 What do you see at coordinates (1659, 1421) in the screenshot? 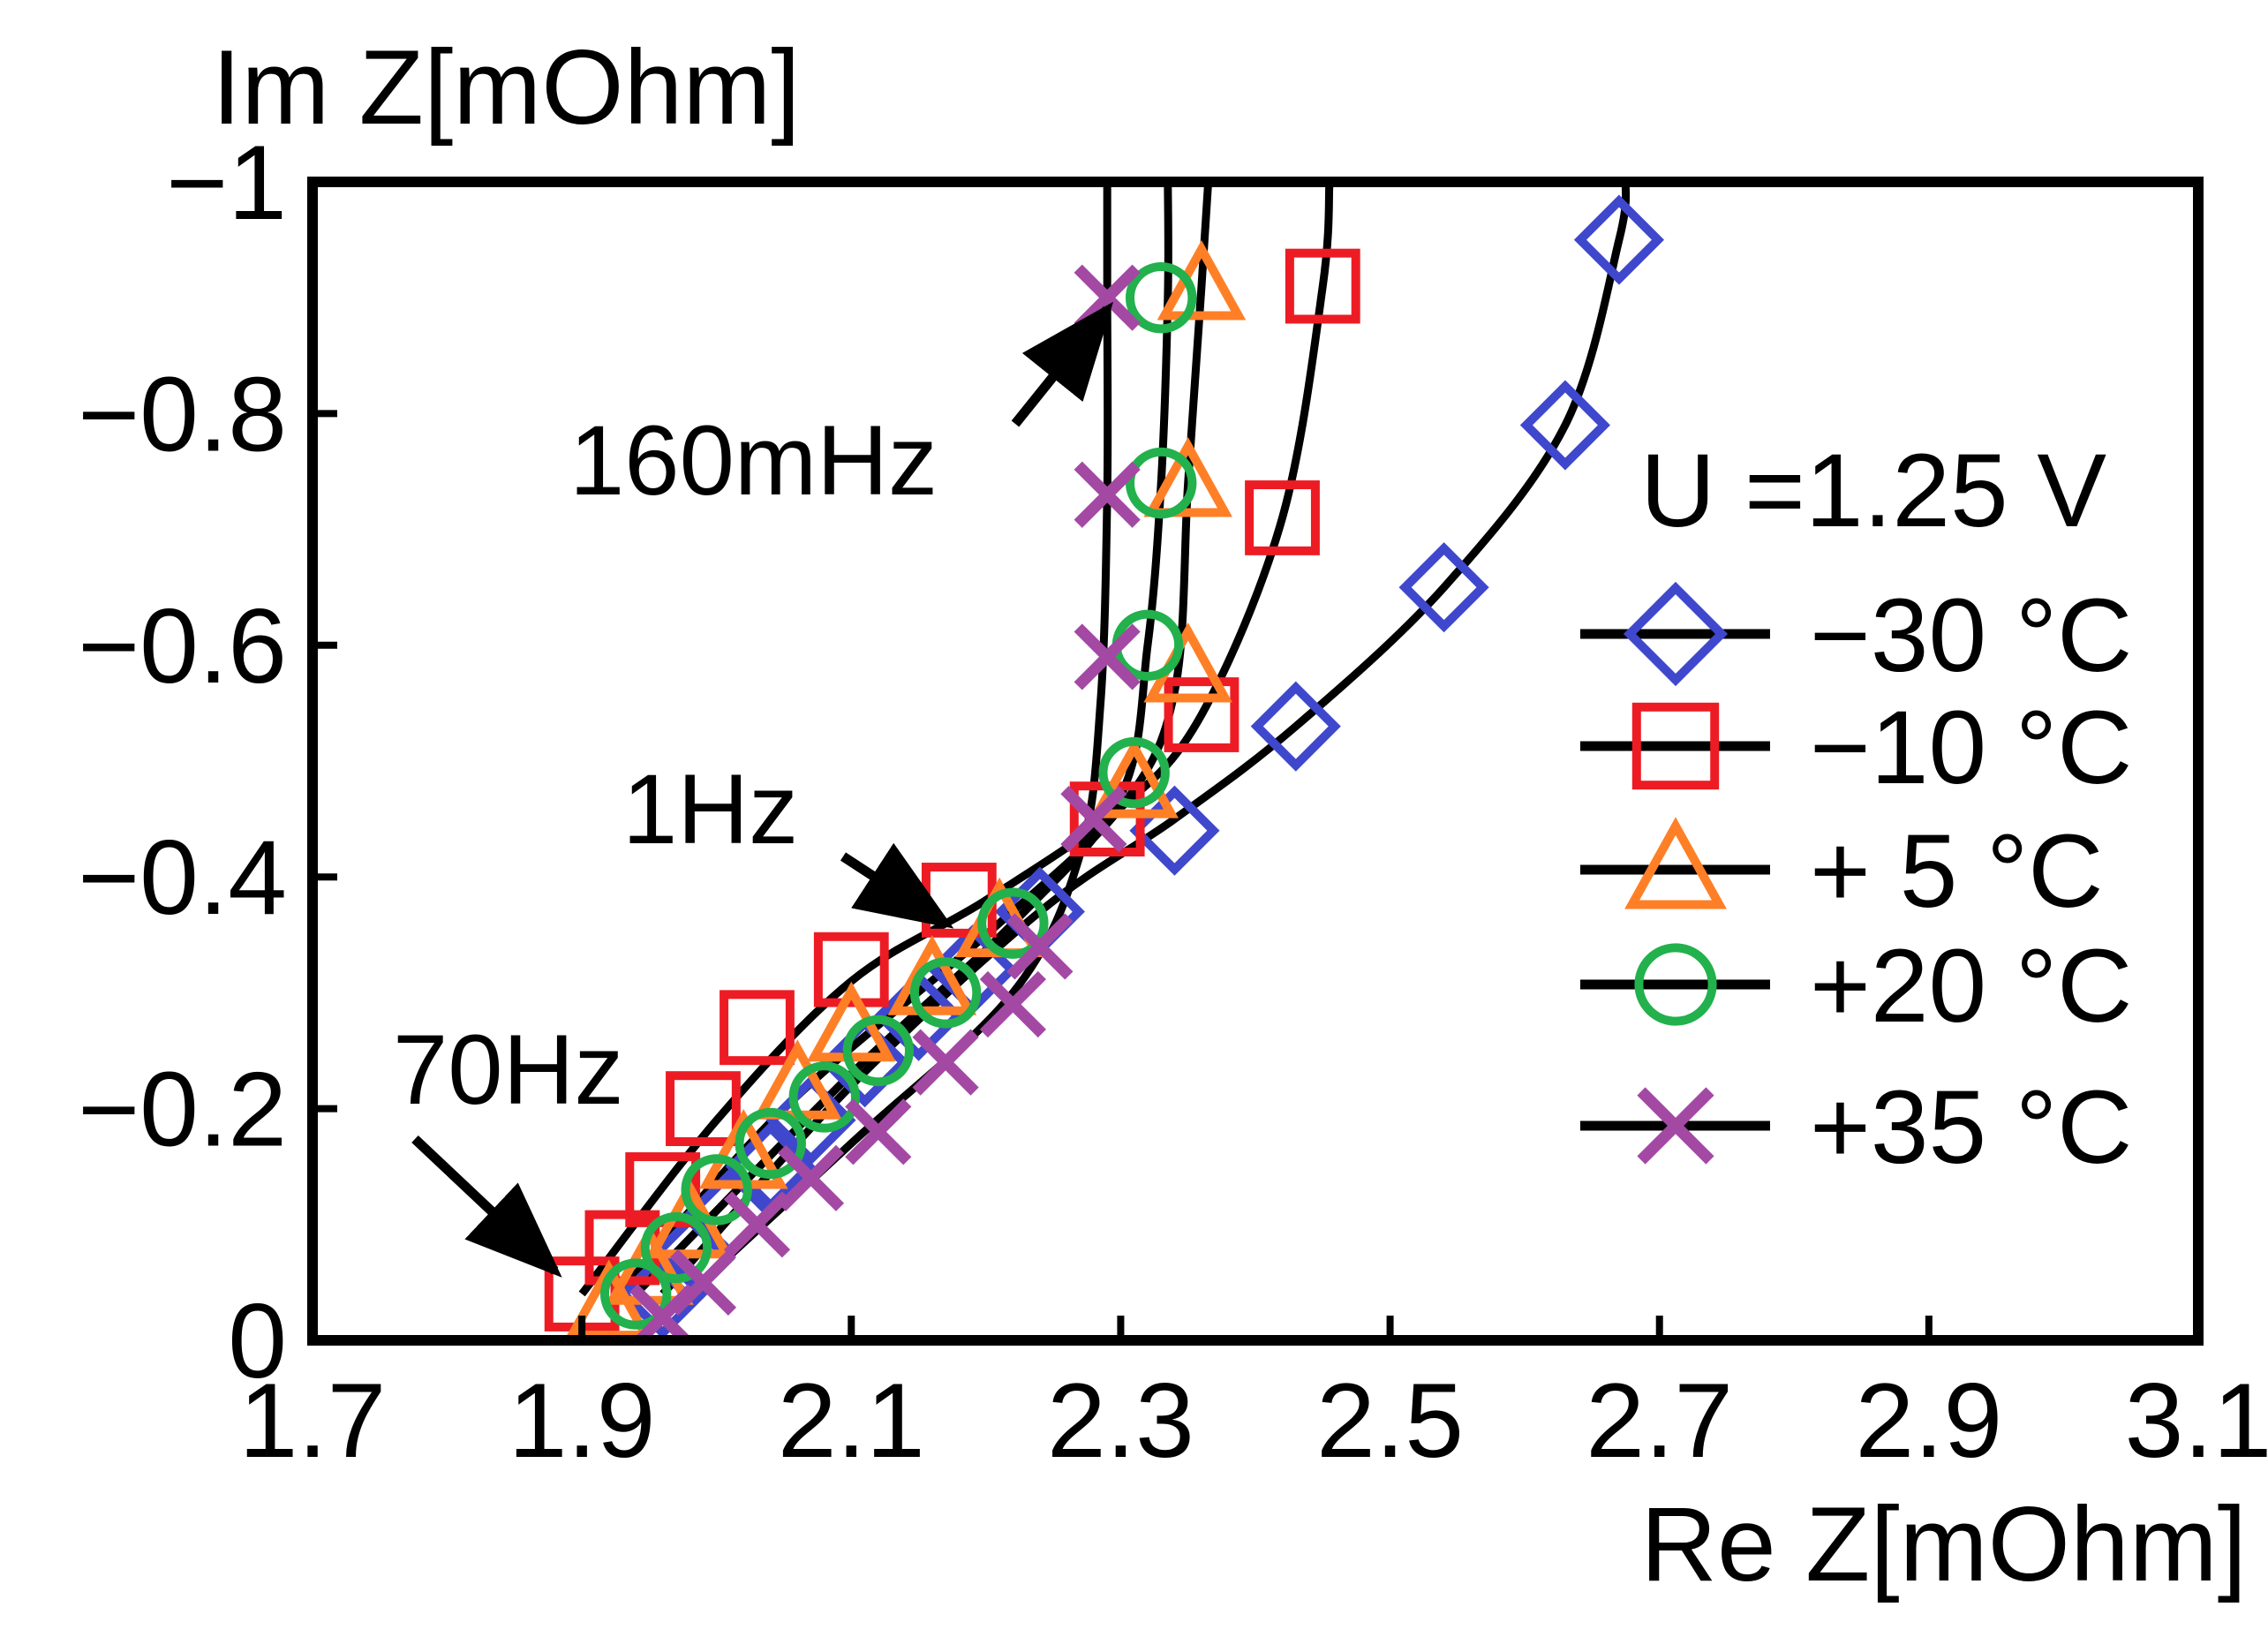
I see `x-tick-label: 2.7` at bounding box center [1659, 1421].